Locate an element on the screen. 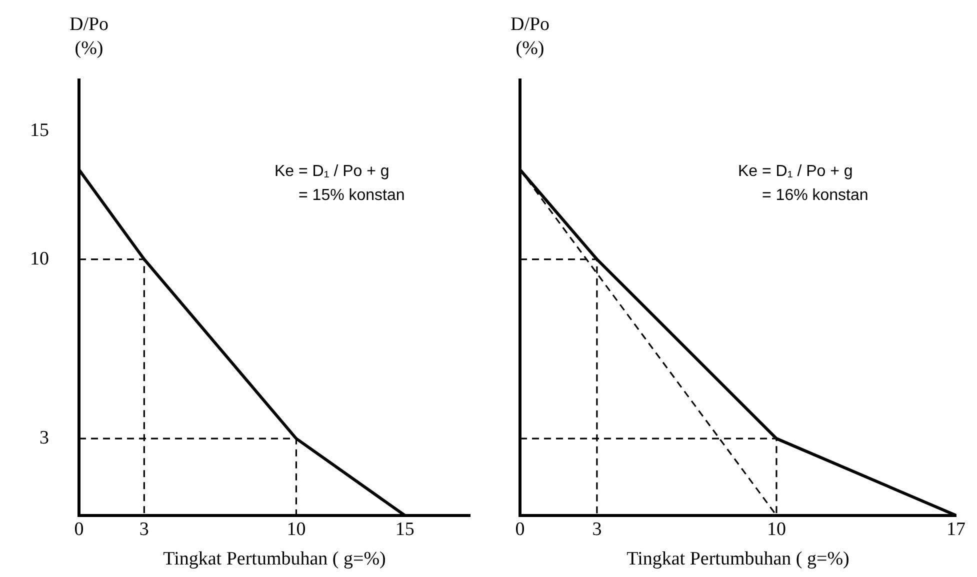 The width and height of the screenshot is (977, 577). x-tick-label: 15 is located at coordinates (404, 529).